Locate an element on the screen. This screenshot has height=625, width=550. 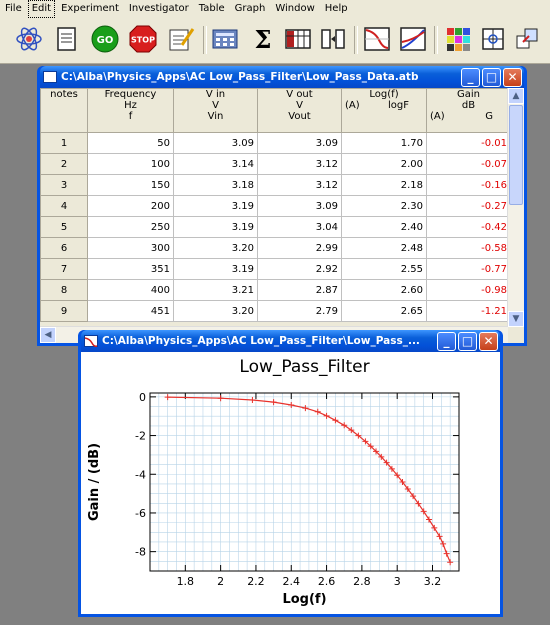
row-number: 9 is located at coordinates (64, 311).